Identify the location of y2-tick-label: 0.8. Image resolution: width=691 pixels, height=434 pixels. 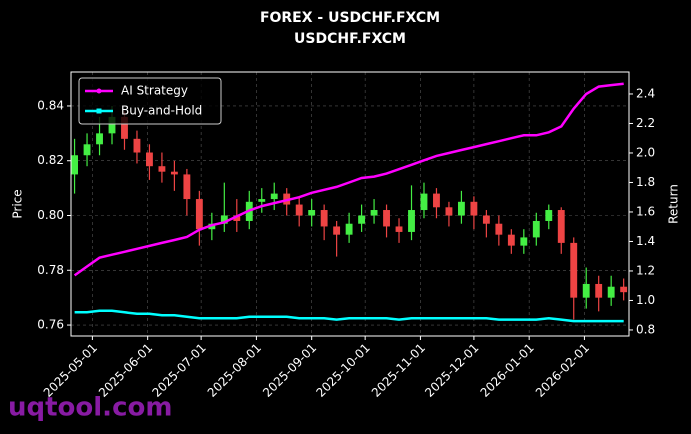
(645, 329).